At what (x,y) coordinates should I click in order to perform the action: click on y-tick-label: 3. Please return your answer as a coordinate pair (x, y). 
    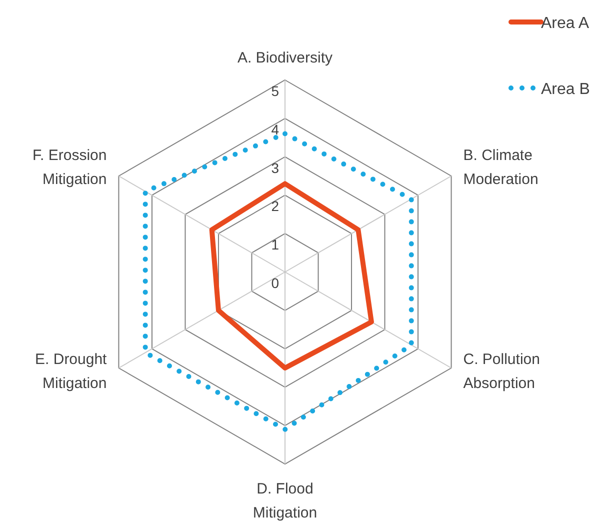
    Looking at the image, I should click on (275, 168).